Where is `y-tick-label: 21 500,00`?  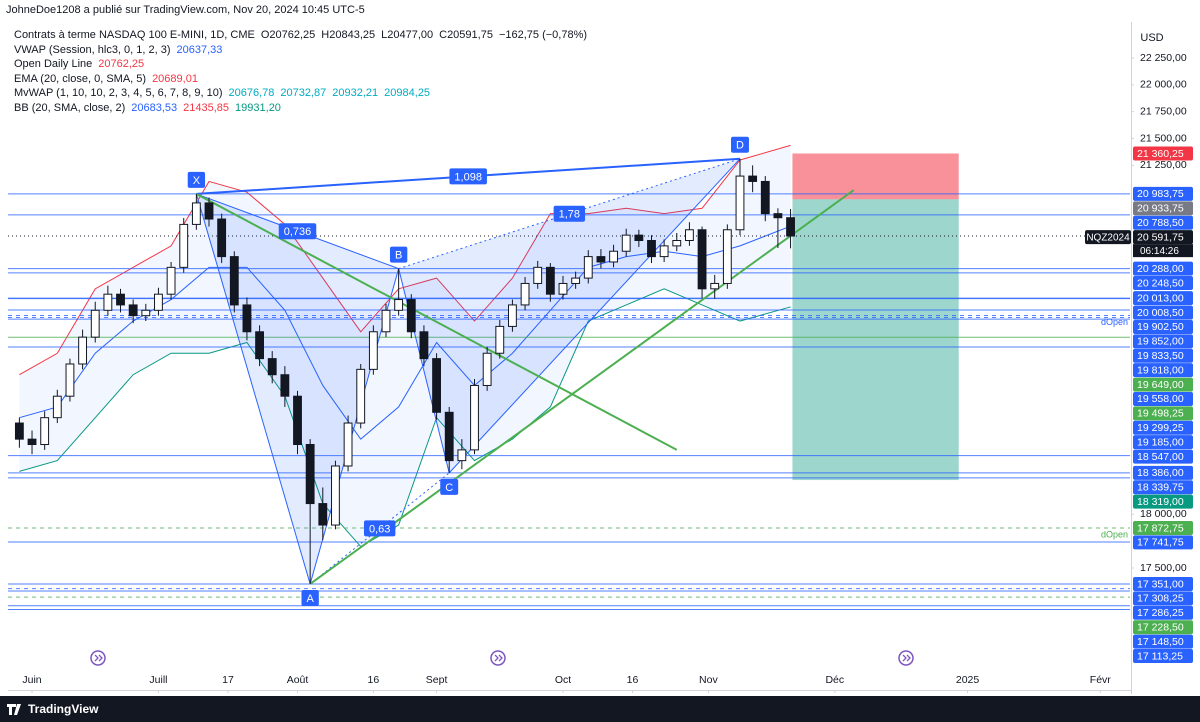
y-tick-label: 21 500,00 is located at coordinates (1163, 138).